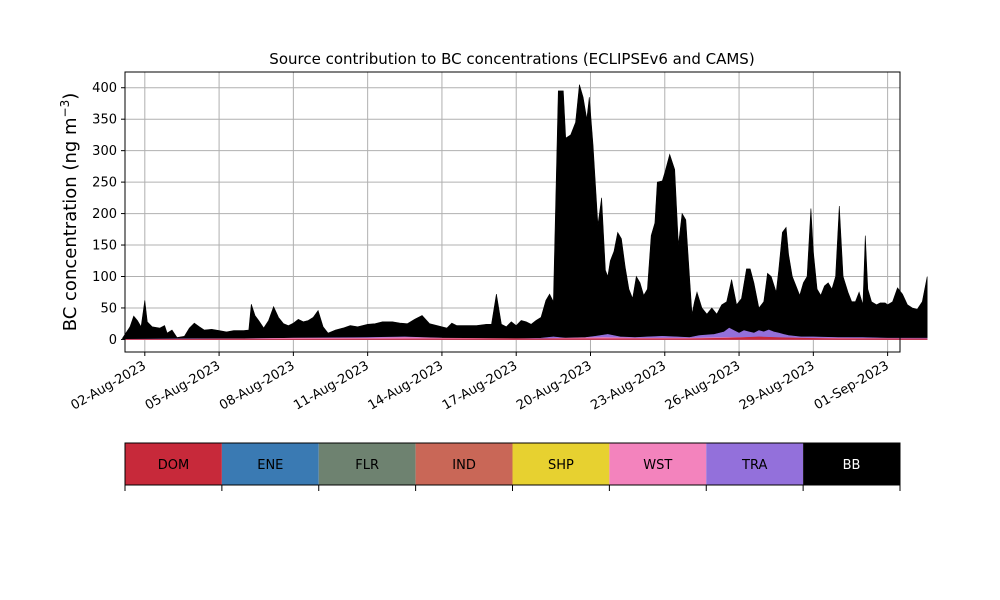 The width and height of the screenshot is (1000, 600). I want to click on legend-label-ind: IND, so click(464, 465).